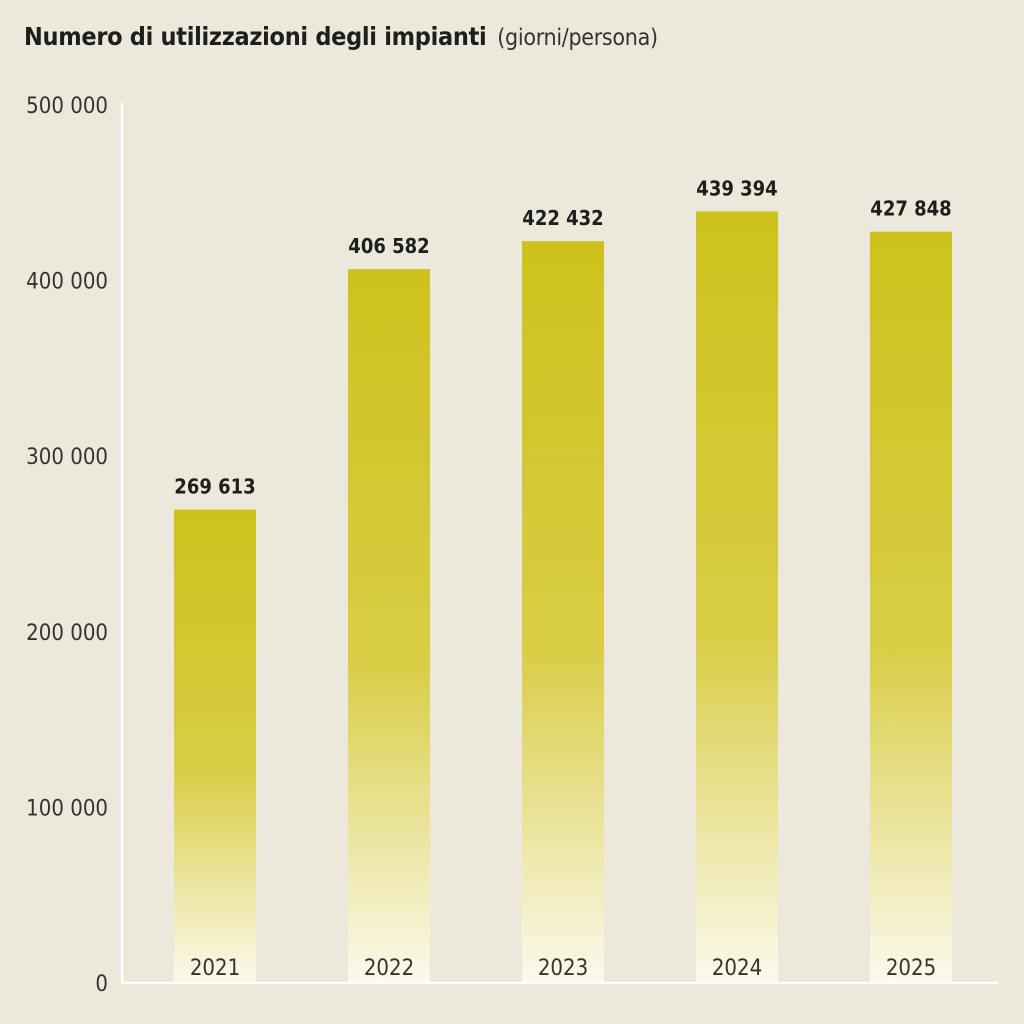 This screenshot has height=1024, width=1024. I want to click on category-label-2023: 2023, so click(563, 968).